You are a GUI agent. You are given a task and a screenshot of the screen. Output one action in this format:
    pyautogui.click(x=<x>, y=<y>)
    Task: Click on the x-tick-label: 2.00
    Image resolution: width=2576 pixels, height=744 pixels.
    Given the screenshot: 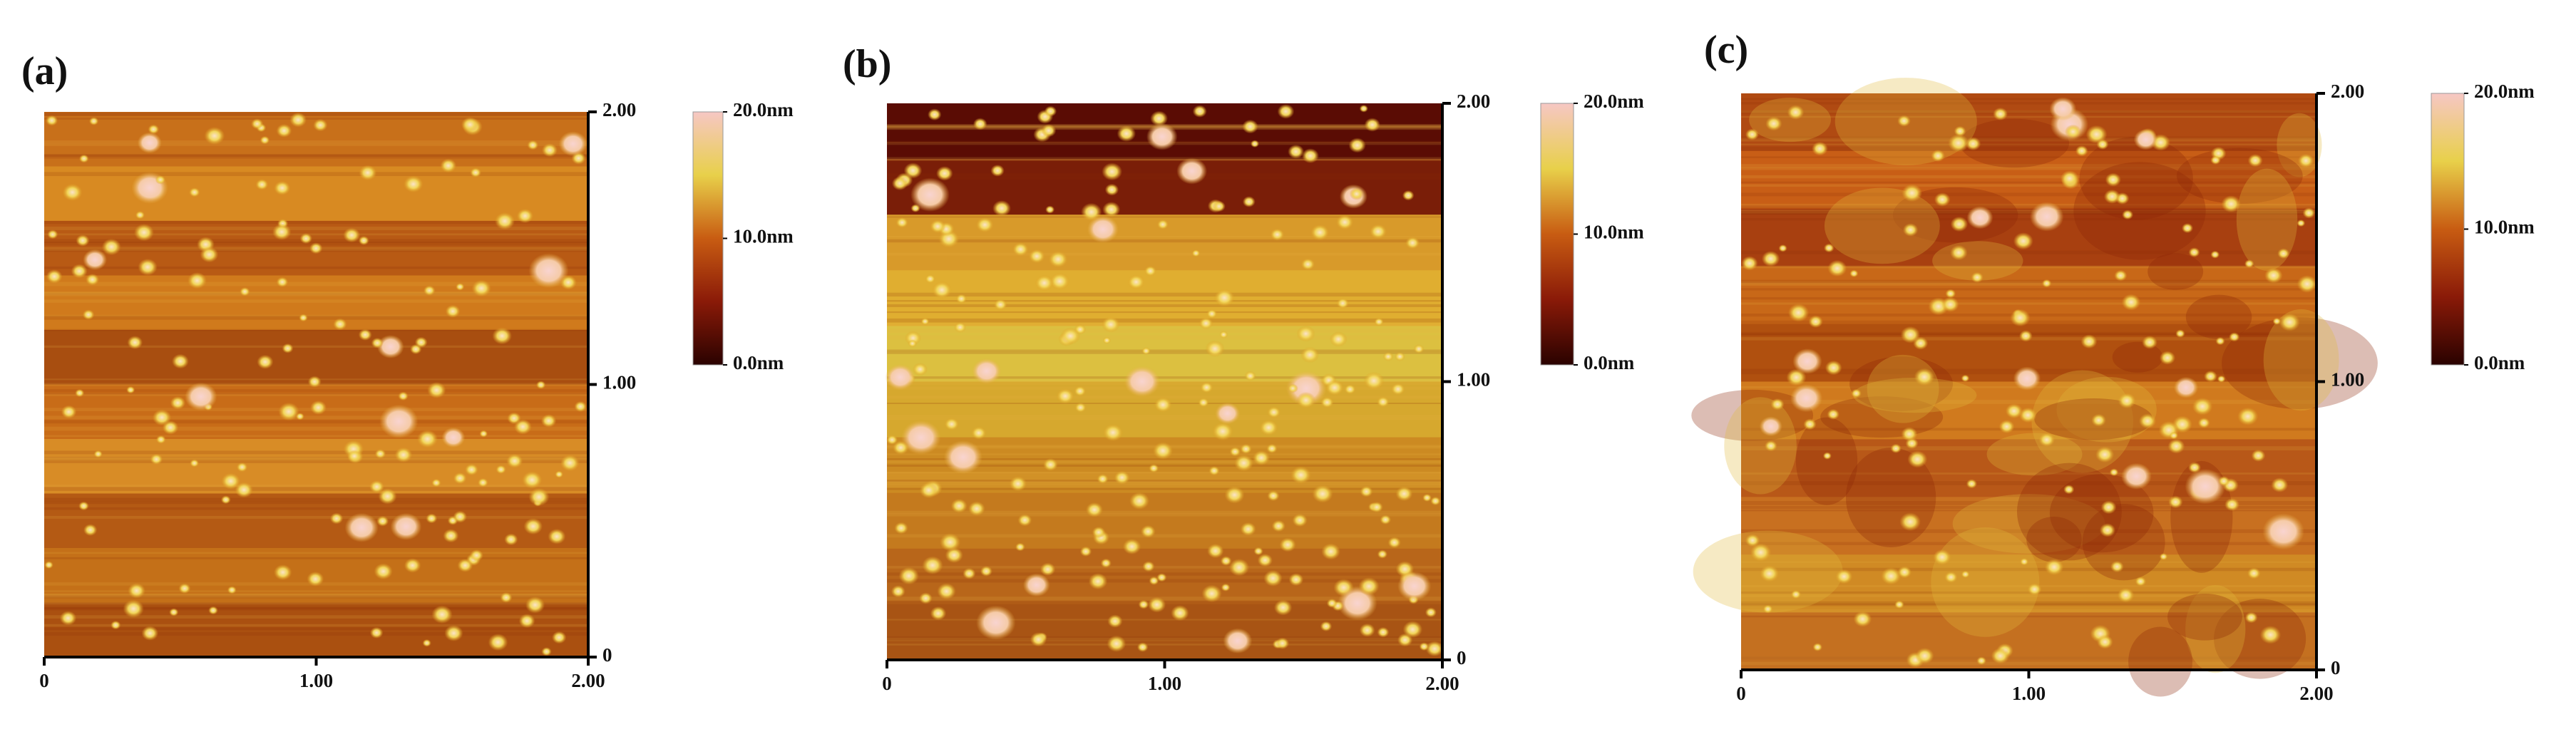 What is the action you would take?
    pyautogui.click(x=588, y=681)
    